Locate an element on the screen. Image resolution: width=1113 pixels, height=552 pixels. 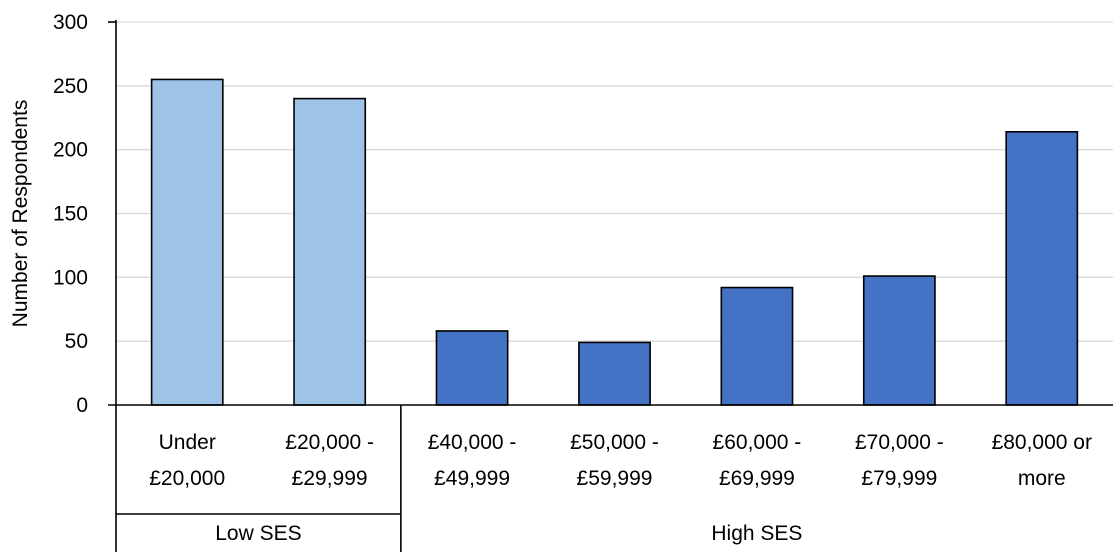
y-tick-label: 100 is located at coordinates (70, 277).